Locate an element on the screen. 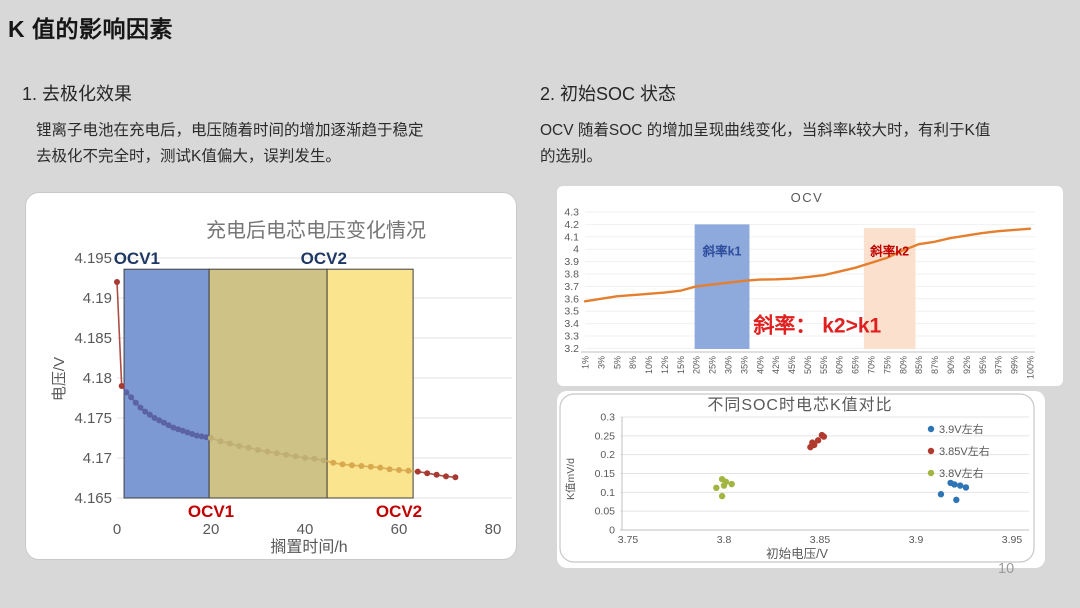 The width and height of the screenshot is (1080, 608). x-axis-label: 搁置时间/h is located at coordinates (308, 547).